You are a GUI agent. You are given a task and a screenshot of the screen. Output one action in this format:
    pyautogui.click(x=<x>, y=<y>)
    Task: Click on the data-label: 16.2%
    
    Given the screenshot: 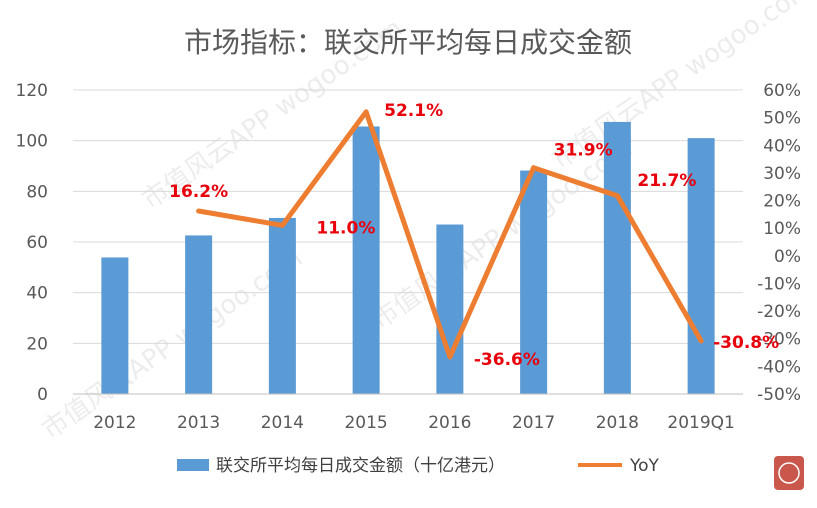 What is the action you would take?
    pyautogui.click(x=198, y=192)
    